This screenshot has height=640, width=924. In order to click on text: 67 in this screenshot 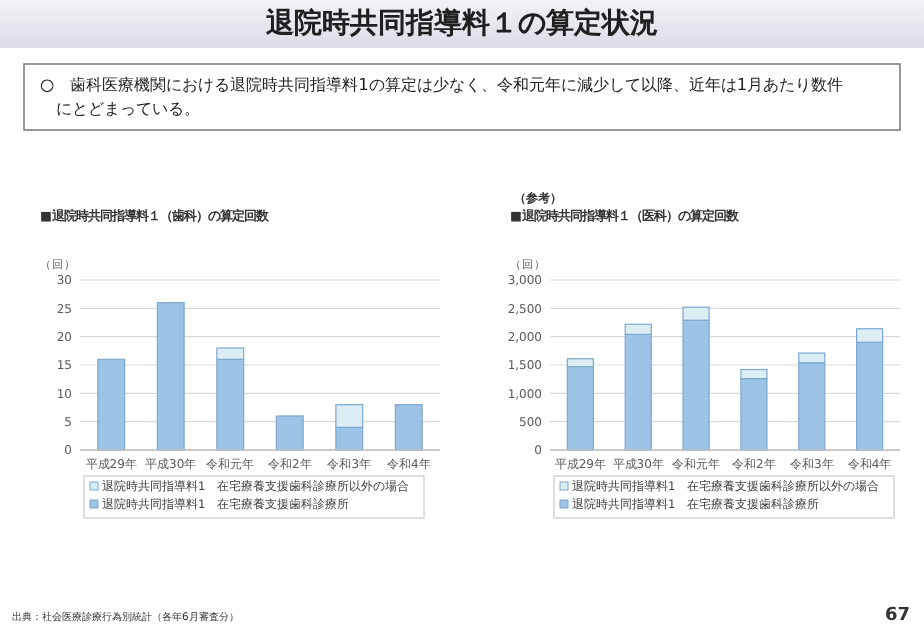, I will do `click(897, 616)`.